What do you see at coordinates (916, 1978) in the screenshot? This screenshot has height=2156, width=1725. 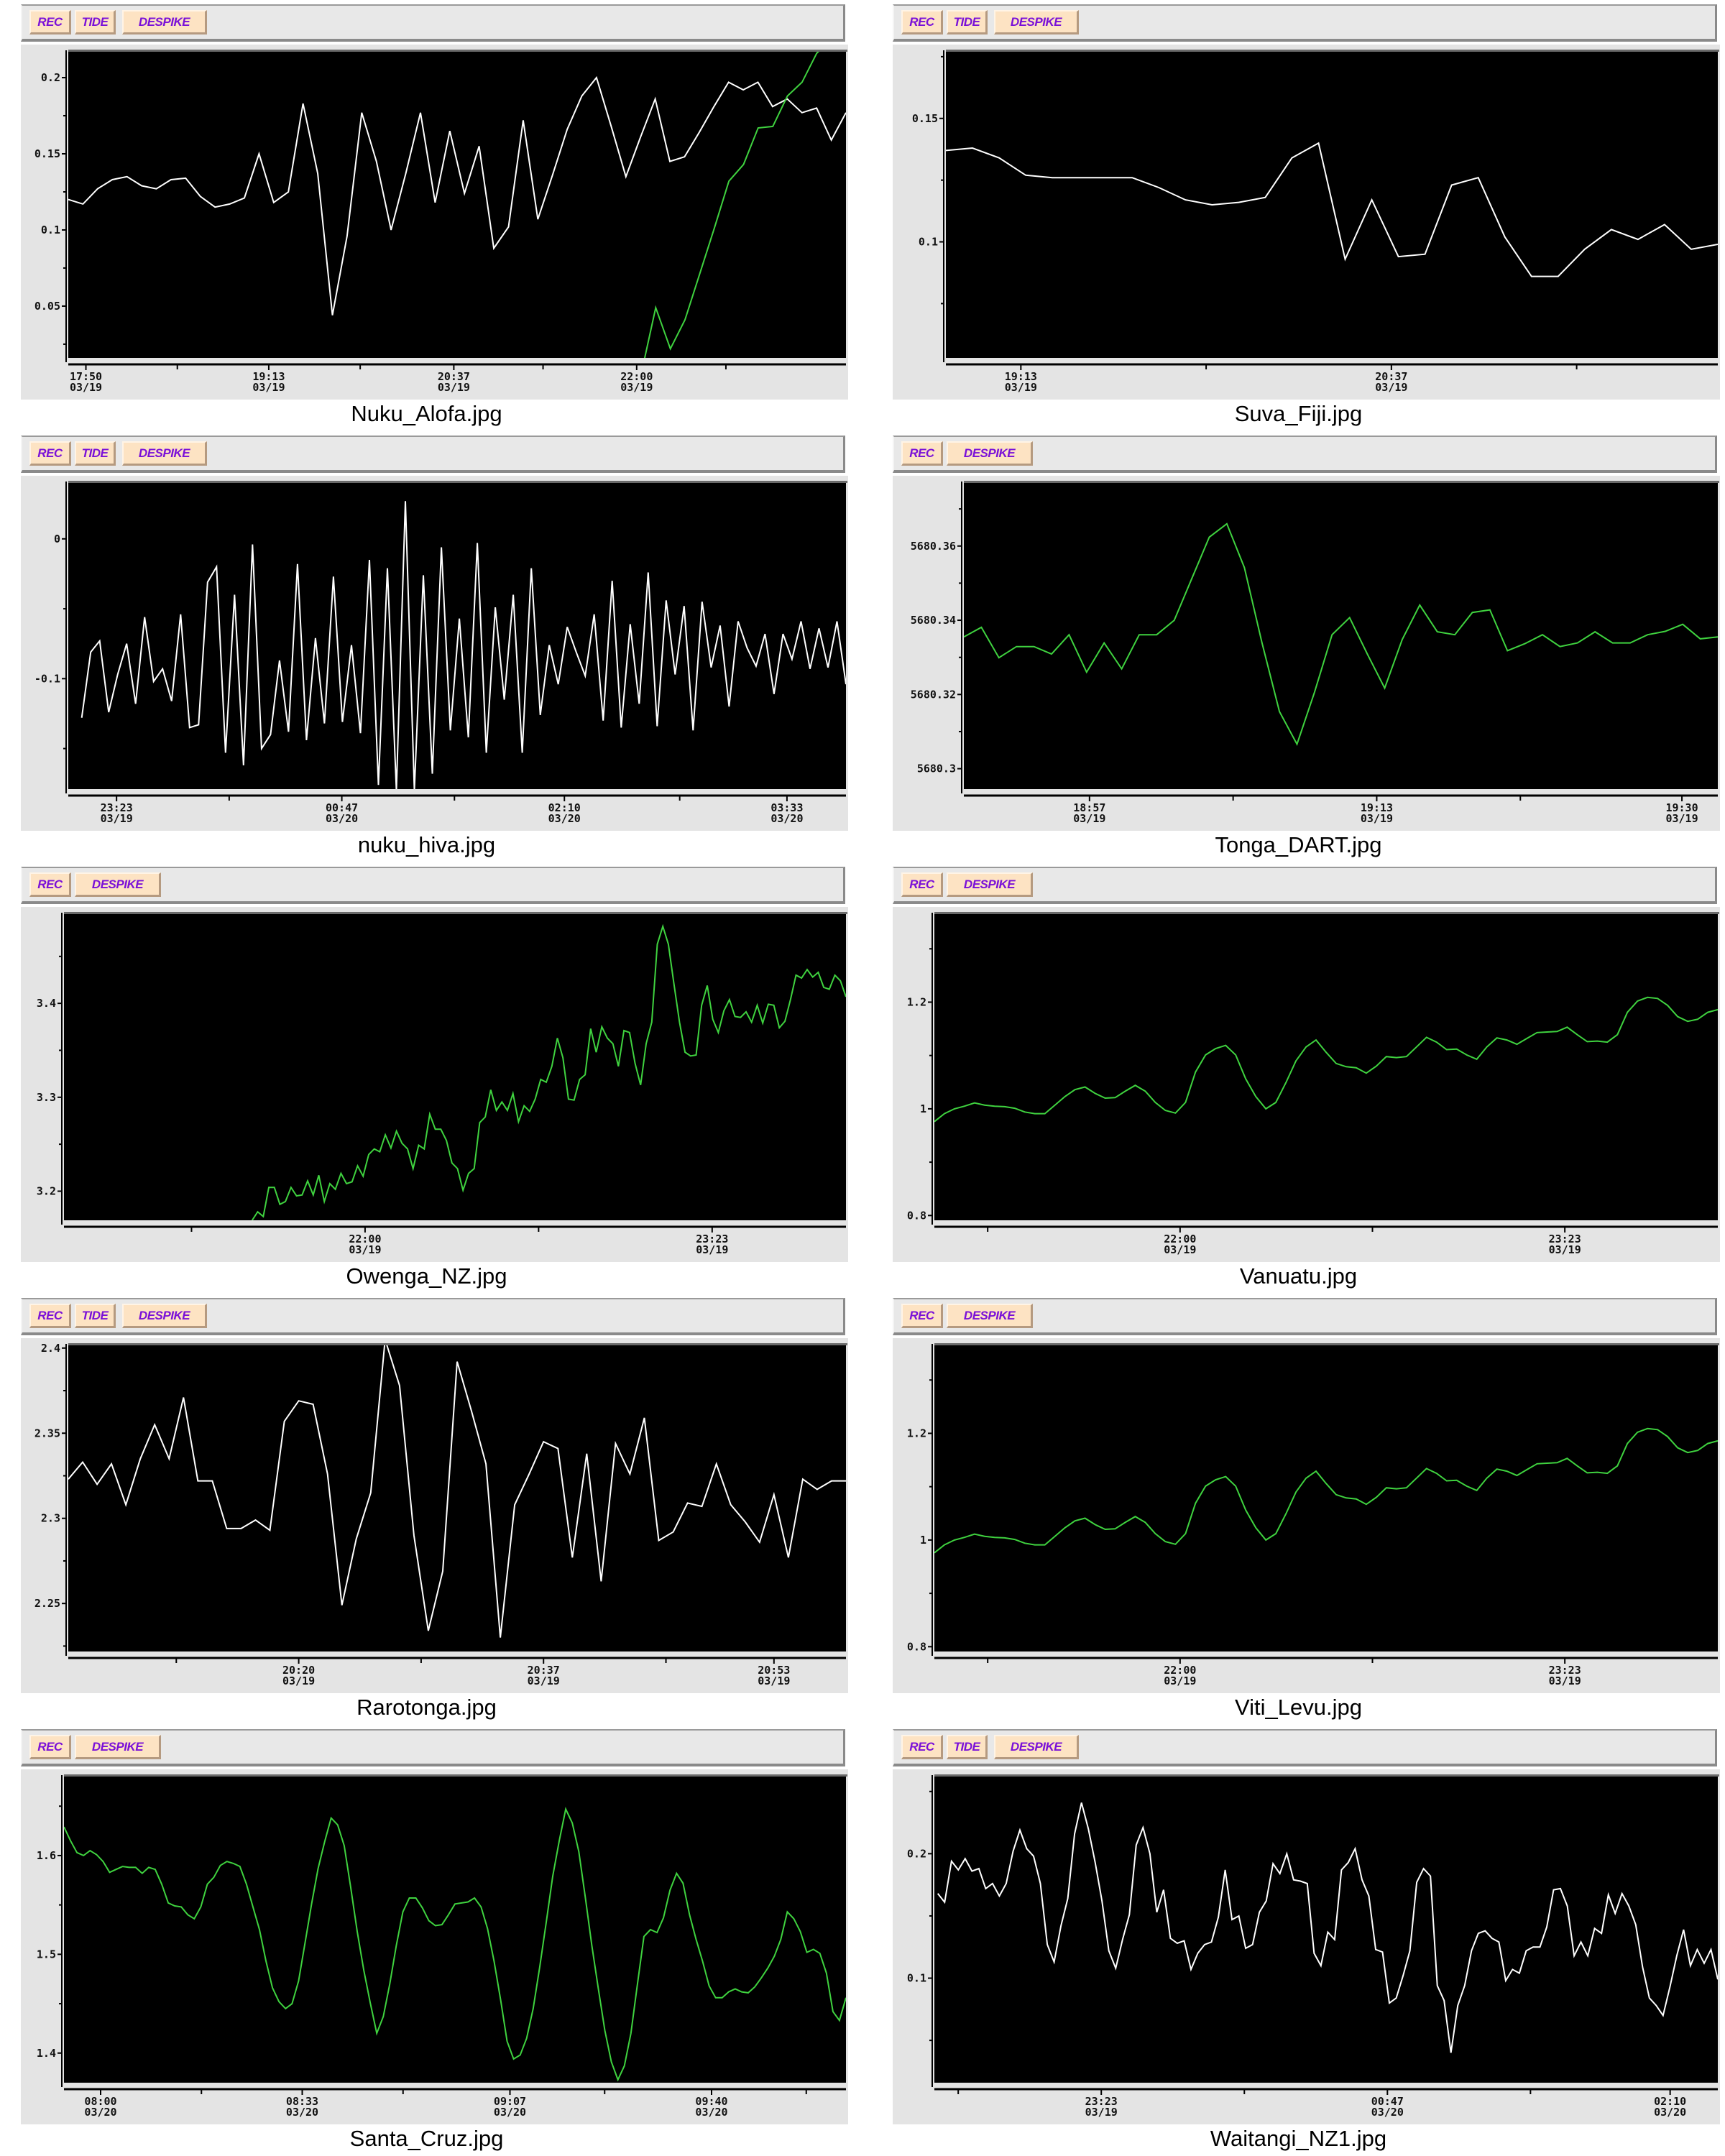 I see `y-tick-label: 0.1` at bounding box center [916, 1978].